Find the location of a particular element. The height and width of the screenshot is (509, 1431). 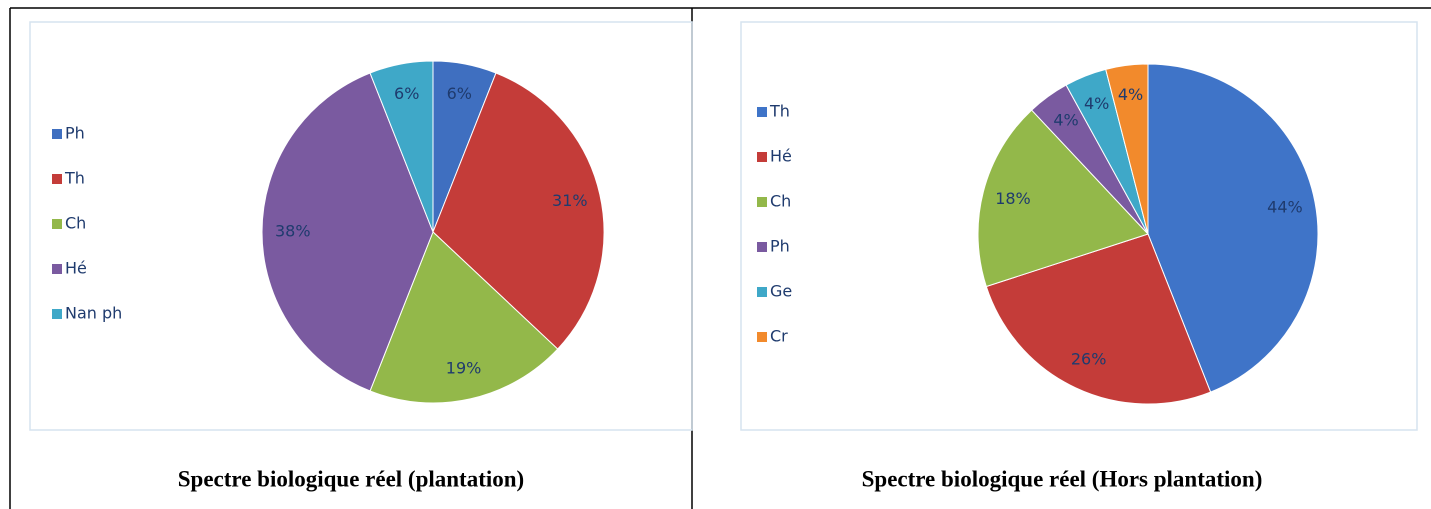

data-label: 38% is located at coordinates (293, 231).